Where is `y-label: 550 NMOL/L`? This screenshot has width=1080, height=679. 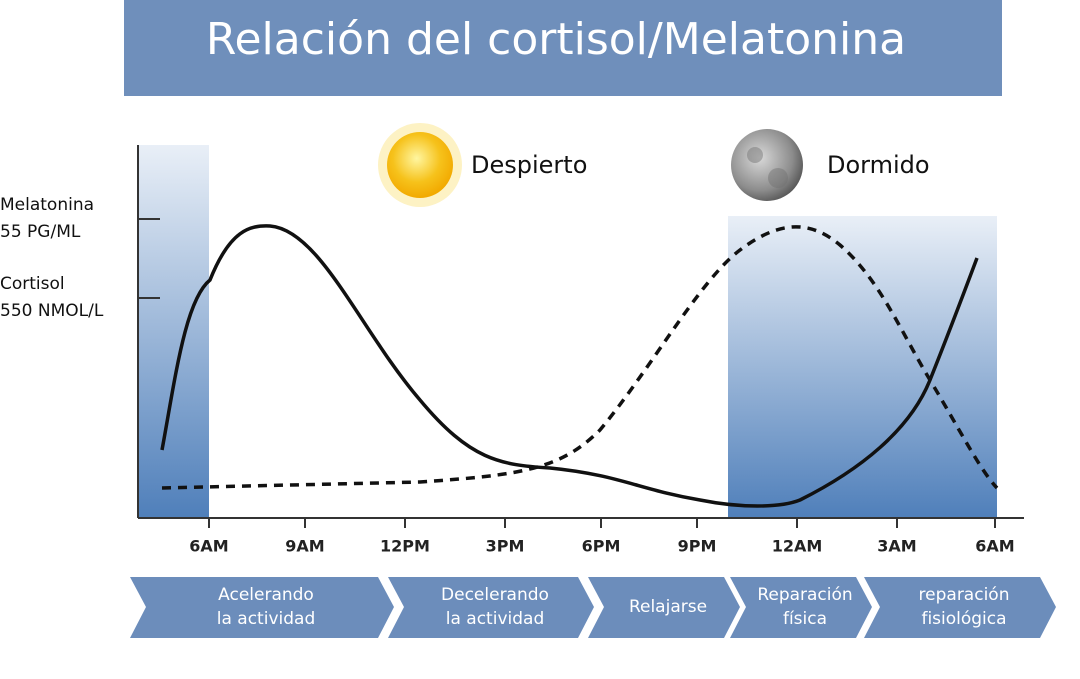
y-label: 550 NMOL/L is located at coordinates (52, 311).